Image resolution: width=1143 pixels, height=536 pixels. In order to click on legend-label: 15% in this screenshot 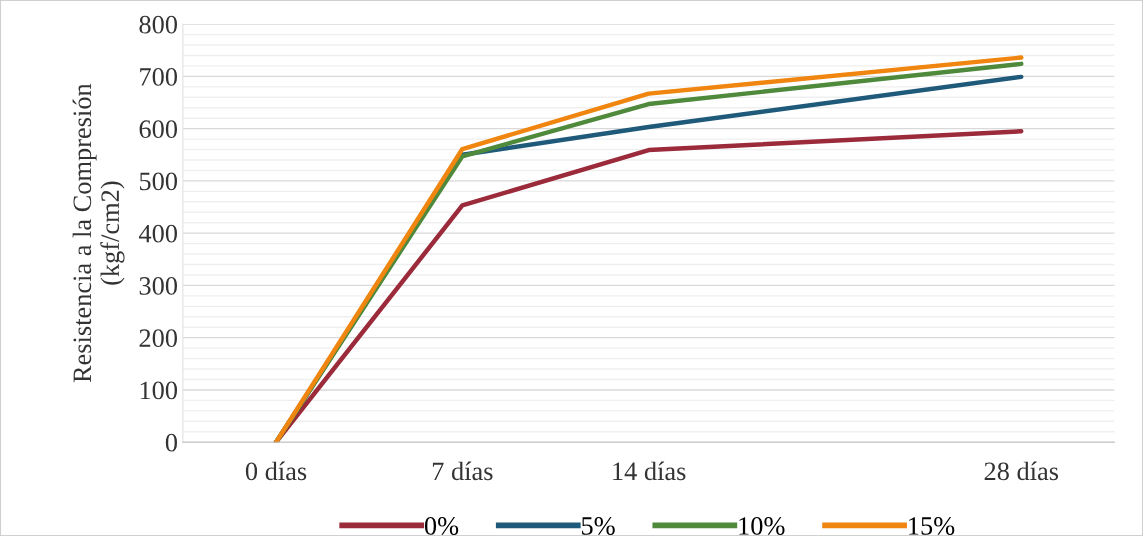, I will do `click(932, 526)`.